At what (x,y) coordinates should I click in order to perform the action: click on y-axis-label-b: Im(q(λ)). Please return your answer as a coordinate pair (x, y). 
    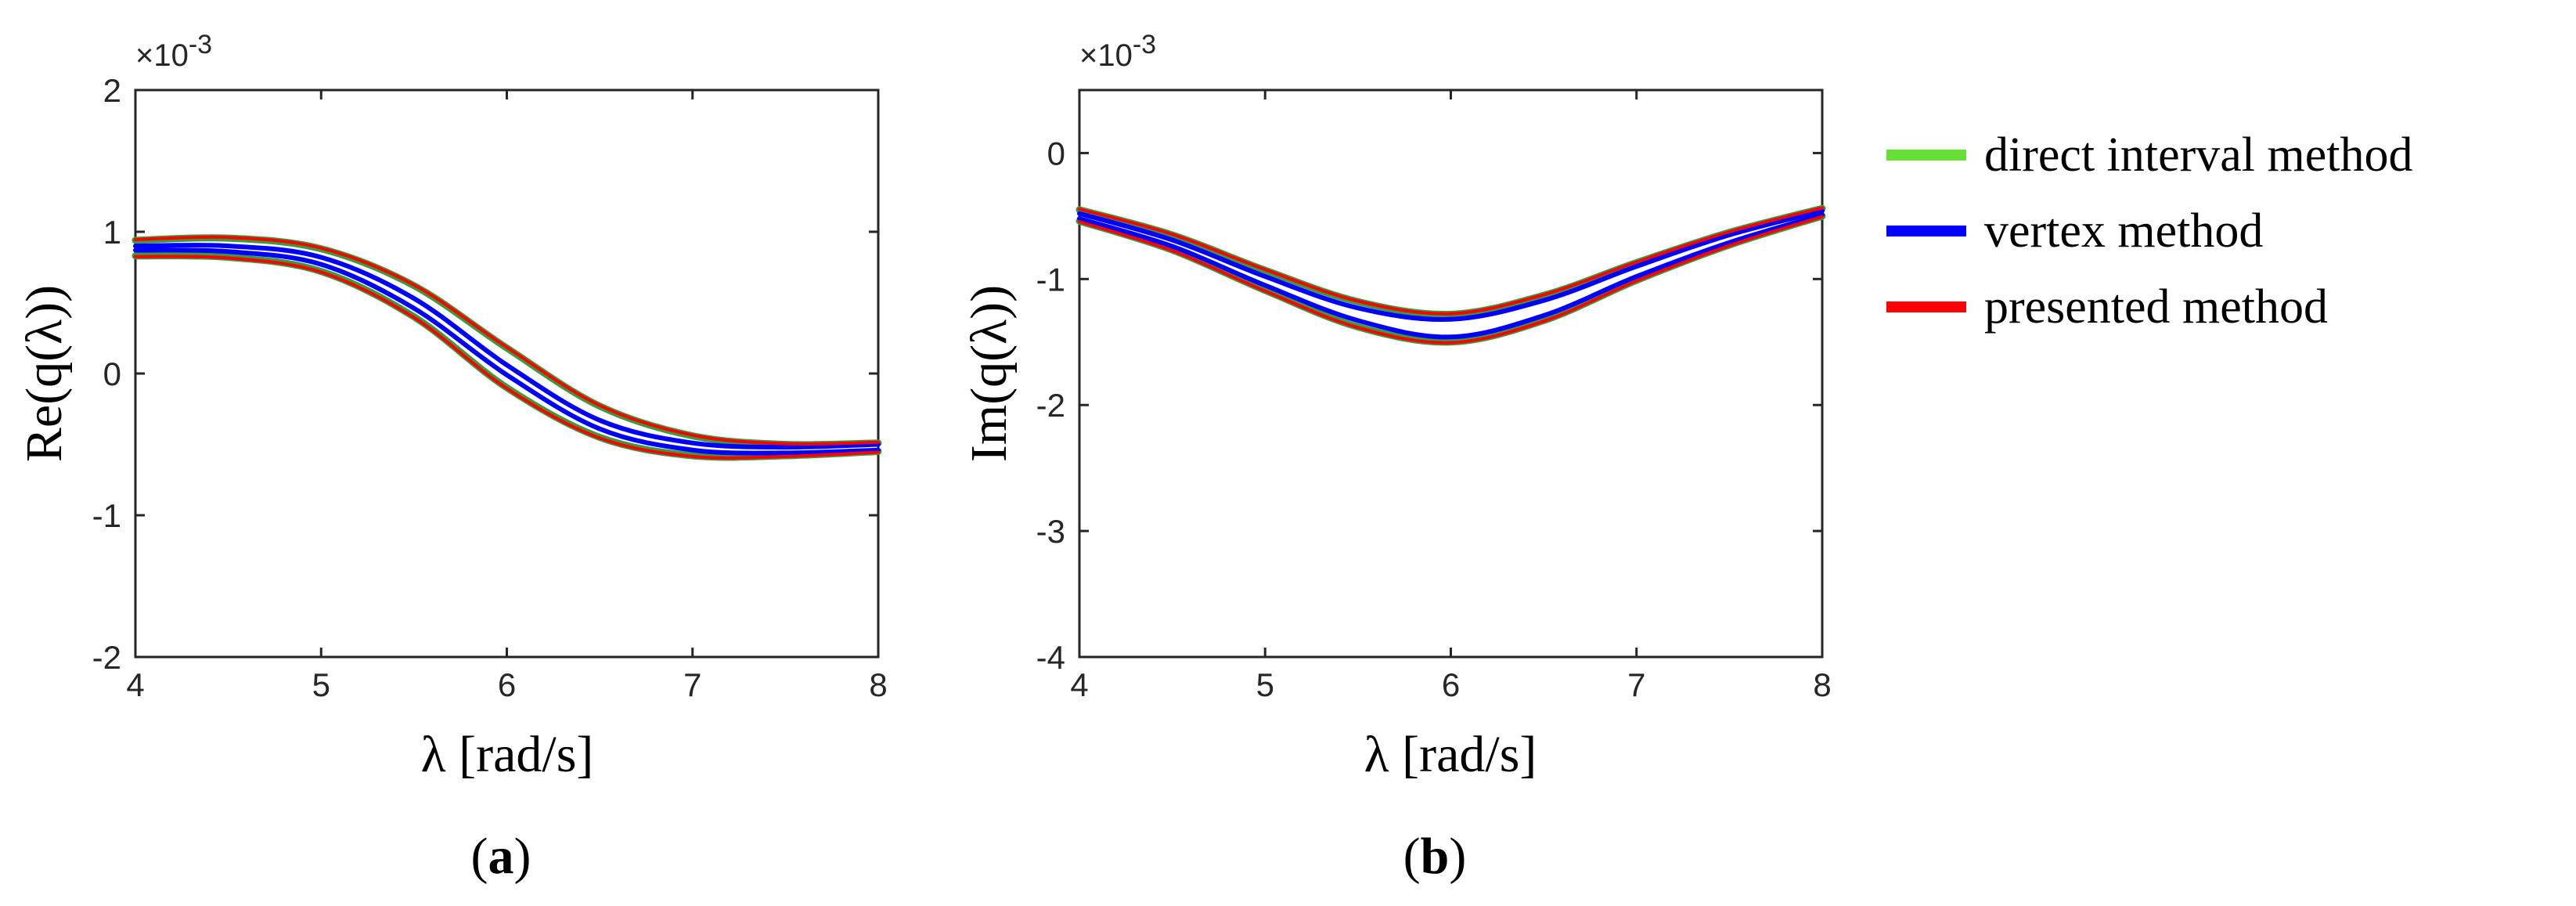
    Looking at the image, I should click on (989, 373).